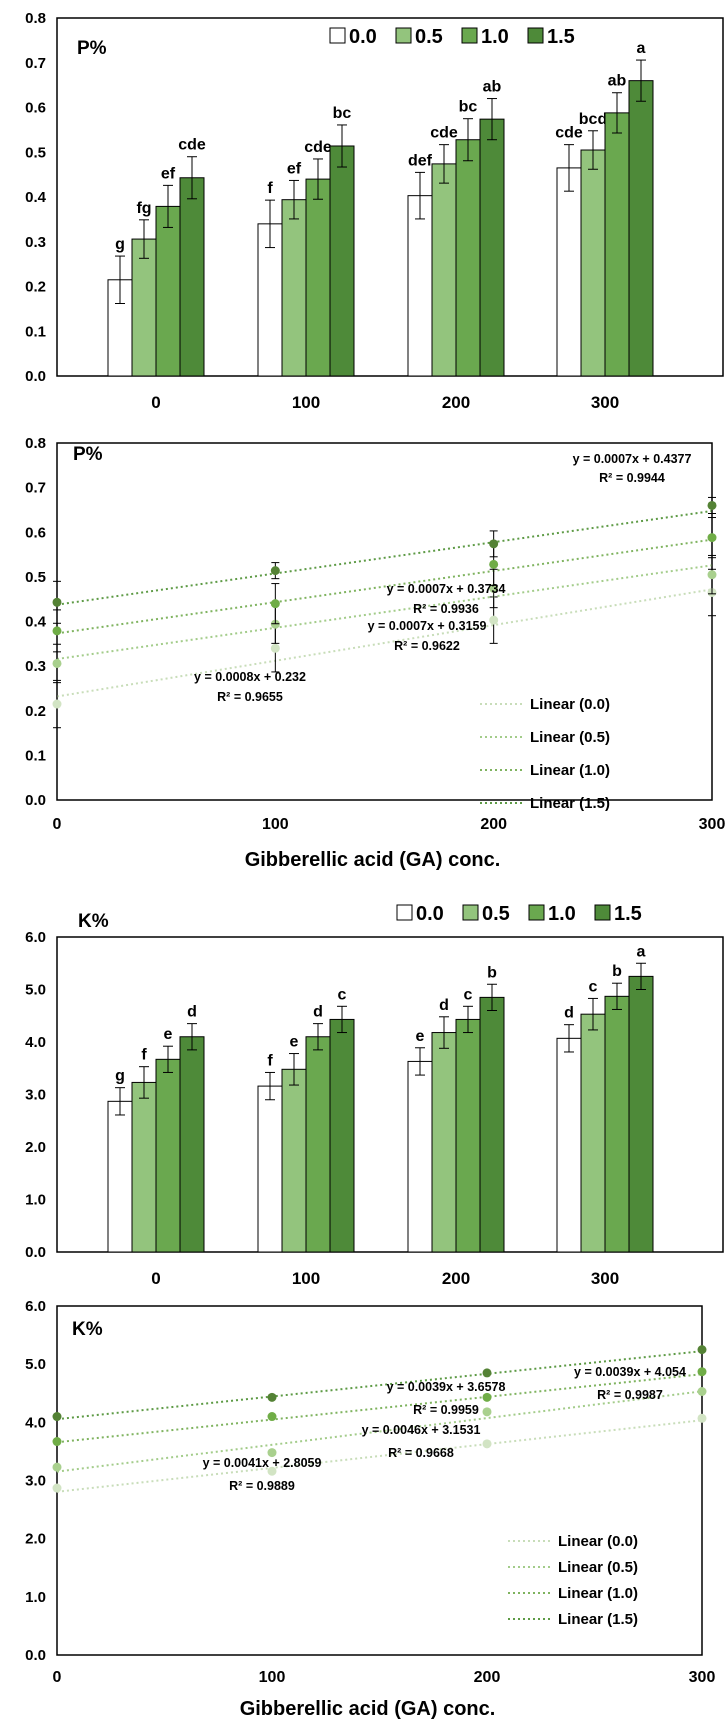 This screenshot has width=726, height=1722. What do you see at coordinates (570, 704) in the screenshot?
I see `legend-label: Linear (0.0)` at bounding box center [570, 704].